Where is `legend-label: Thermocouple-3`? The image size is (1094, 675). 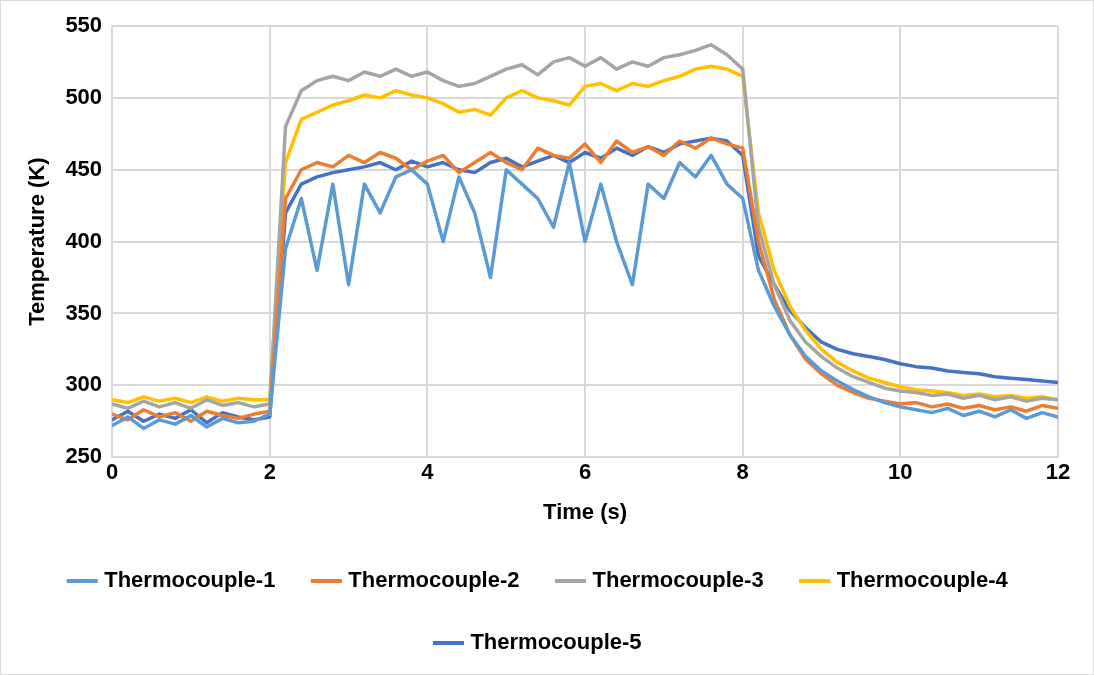
legend-label: Thermocouple-3 is located at coordinates (678, 580).